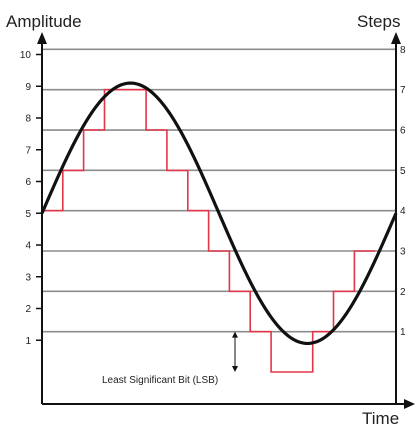  I want to click on steps-axis-title: Steps, so click(378, 21).